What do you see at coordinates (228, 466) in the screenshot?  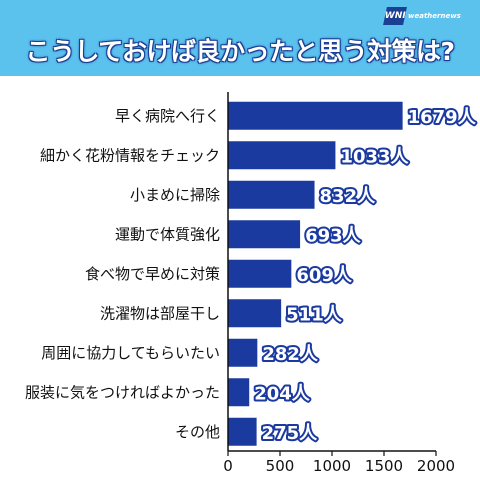 I see `x-tick-label-0: 0` at bounding box center [228, 466].